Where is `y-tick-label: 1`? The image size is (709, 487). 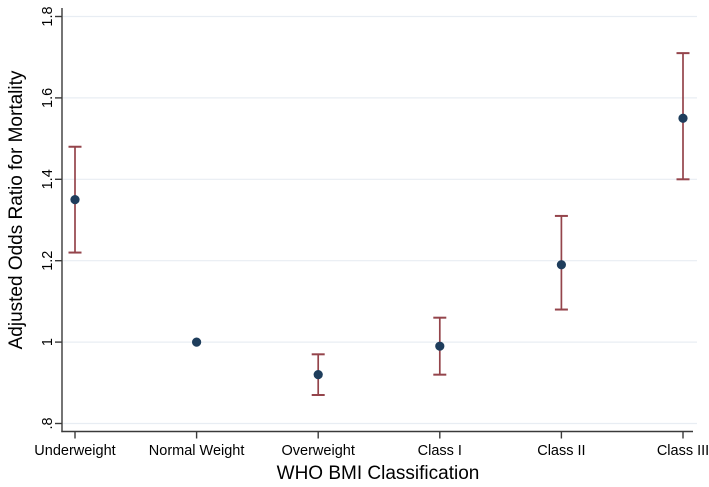 y-tick-label: 1 is located at coordinates (48, 342).